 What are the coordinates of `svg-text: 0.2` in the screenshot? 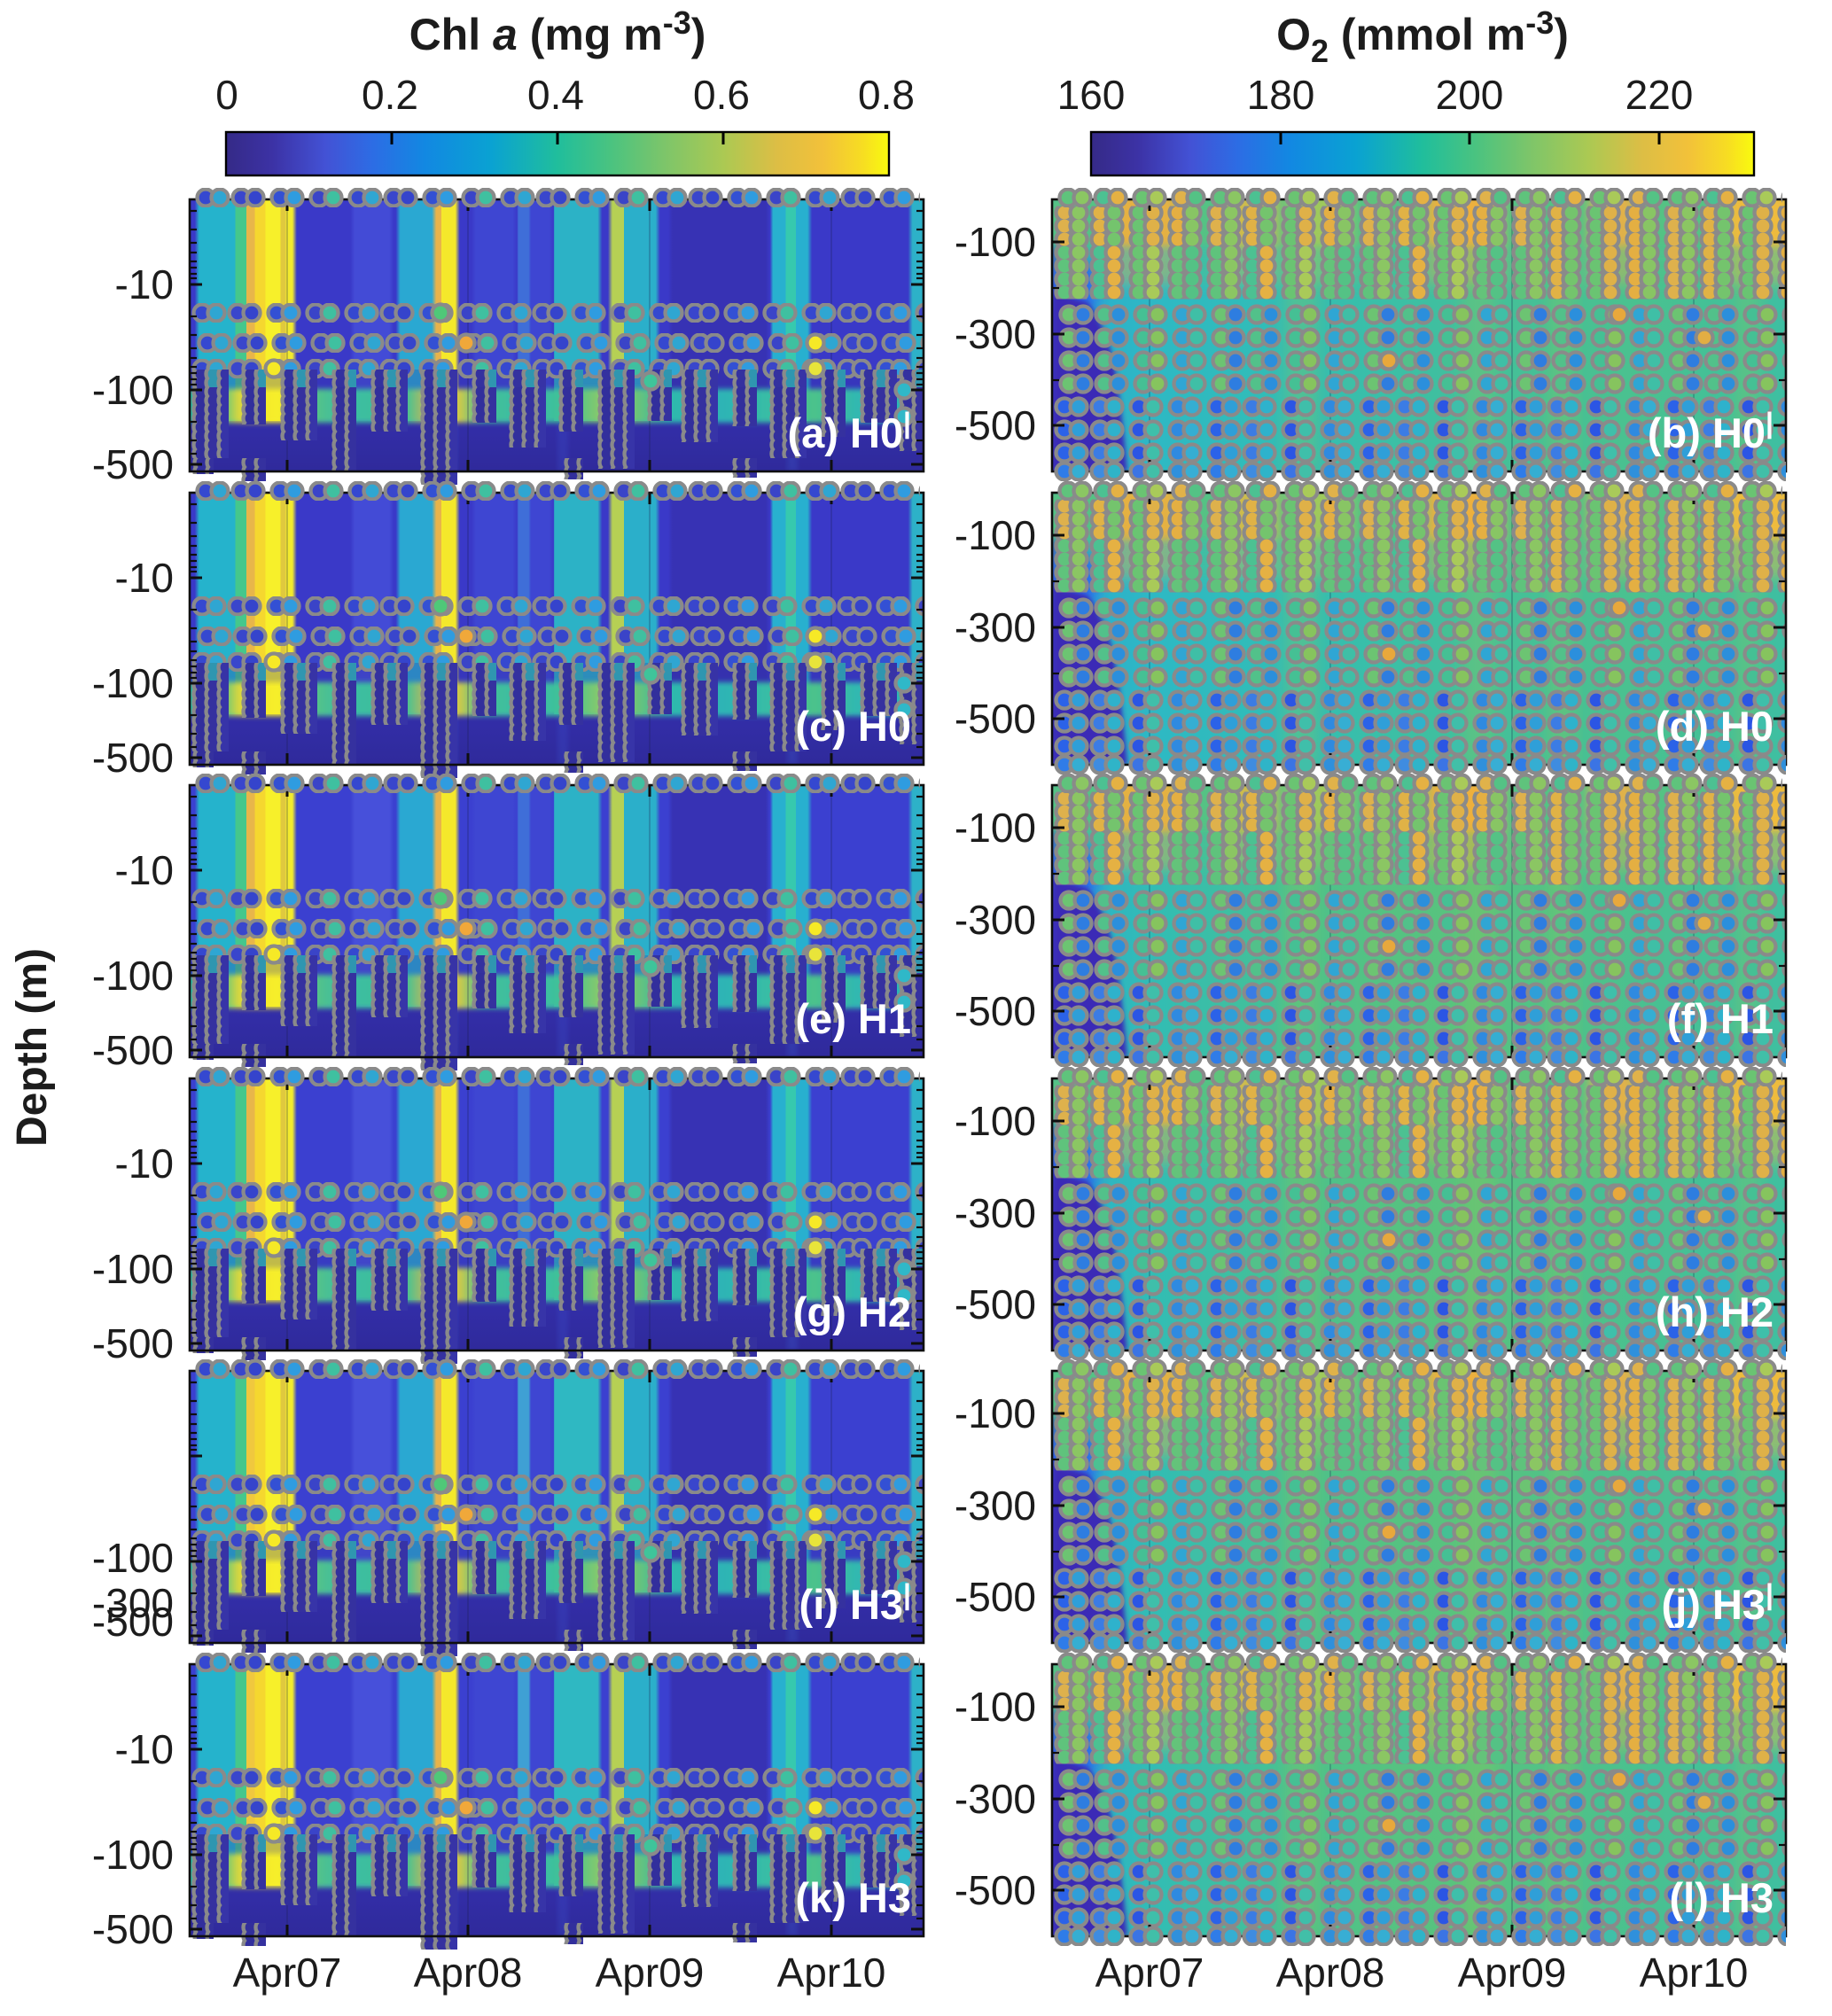 It's located at (390, 95).